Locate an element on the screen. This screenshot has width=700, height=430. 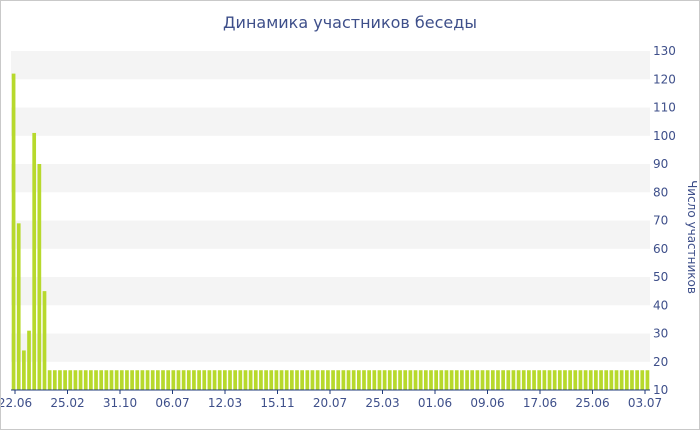
x-tick-label: 25.02 is located at coordinates (67, 403).